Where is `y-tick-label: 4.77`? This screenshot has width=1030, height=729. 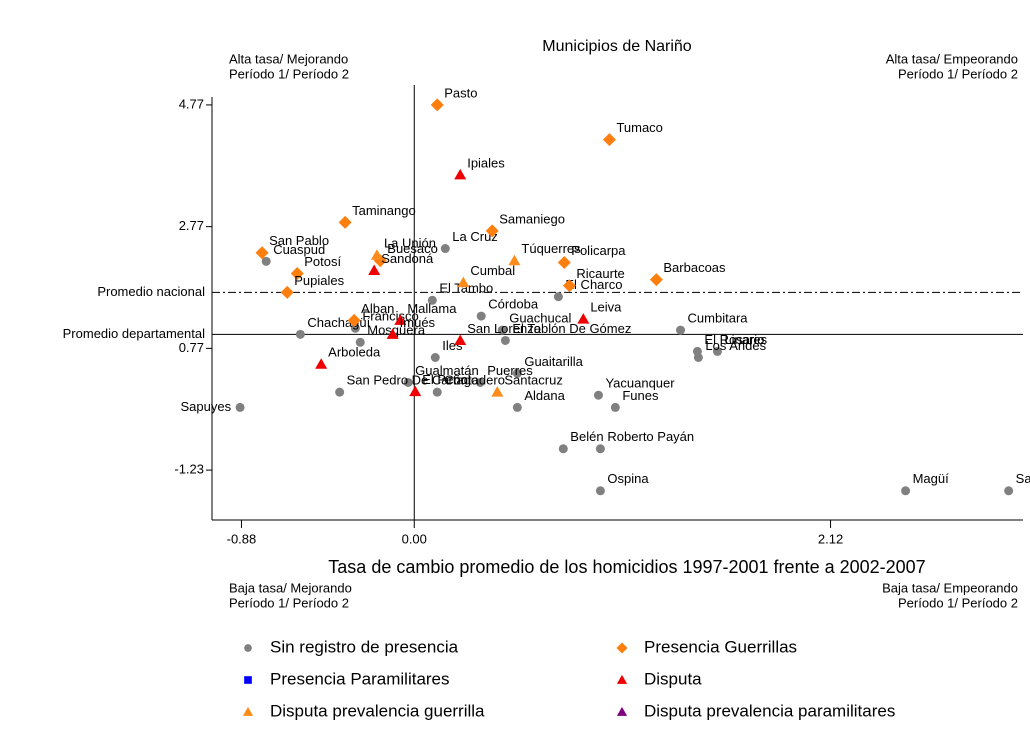 y-tick-label: 4.77 is located at coordinates (191, 103).